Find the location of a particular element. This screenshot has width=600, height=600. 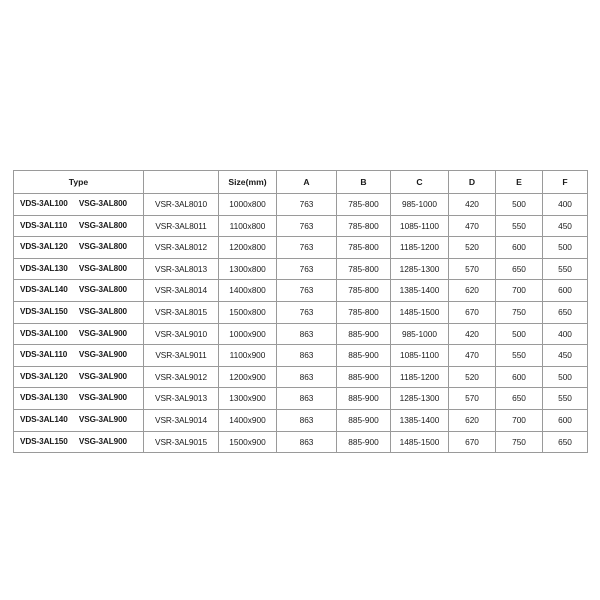

cell-type: VDS-3AL110 VSG-3AL800 is located at coordinates (78, 226).